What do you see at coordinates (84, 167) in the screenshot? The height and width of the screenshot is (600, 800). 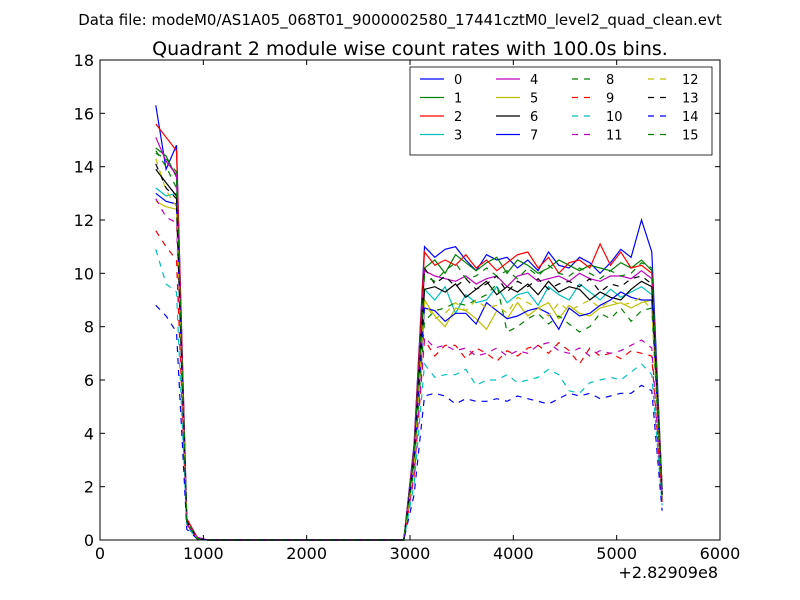 I see `y-tick-label: 14` at bounding box center [84, 167].